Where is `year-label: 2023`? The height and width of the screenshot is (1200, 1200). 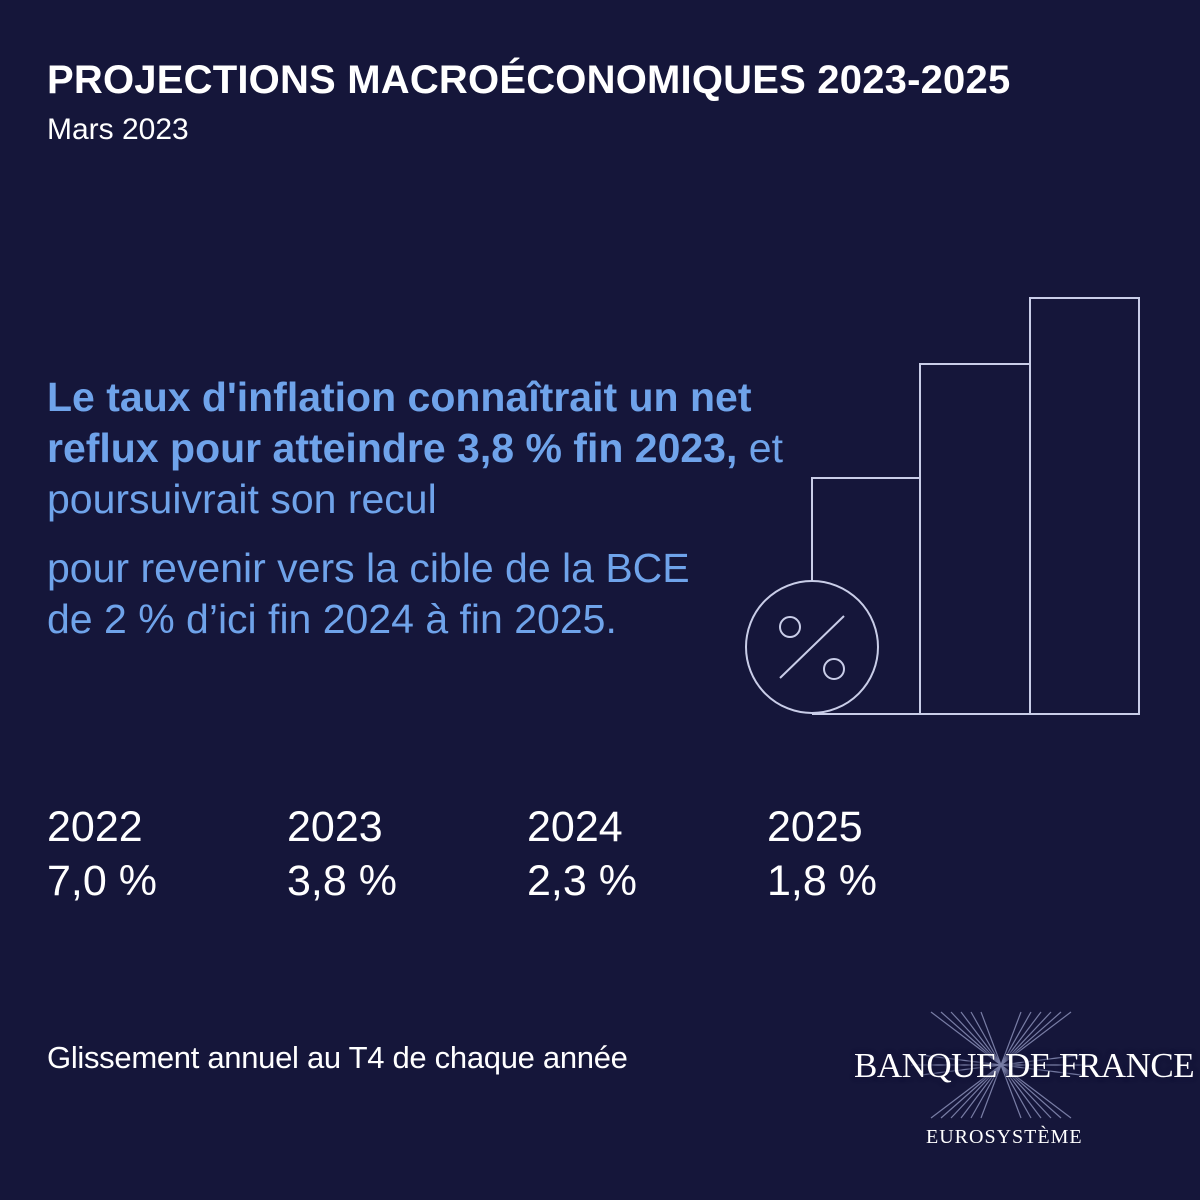
year-label: 2023 is located at coordinates (335, 827).